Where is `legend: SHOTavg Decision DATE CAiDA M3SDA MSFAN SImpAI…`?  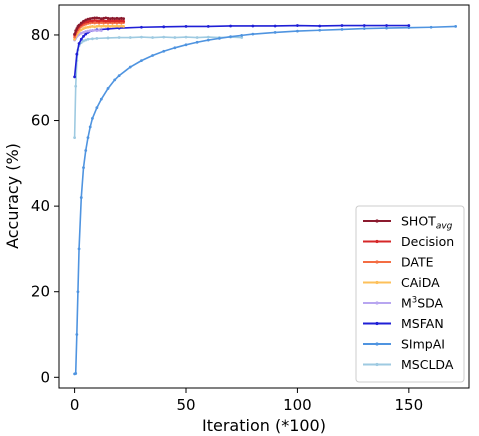 legend: SHOTavg Decision DATE CAiDA M3SDA MSFAN SImpAI… is located at coordinates (410, 294).